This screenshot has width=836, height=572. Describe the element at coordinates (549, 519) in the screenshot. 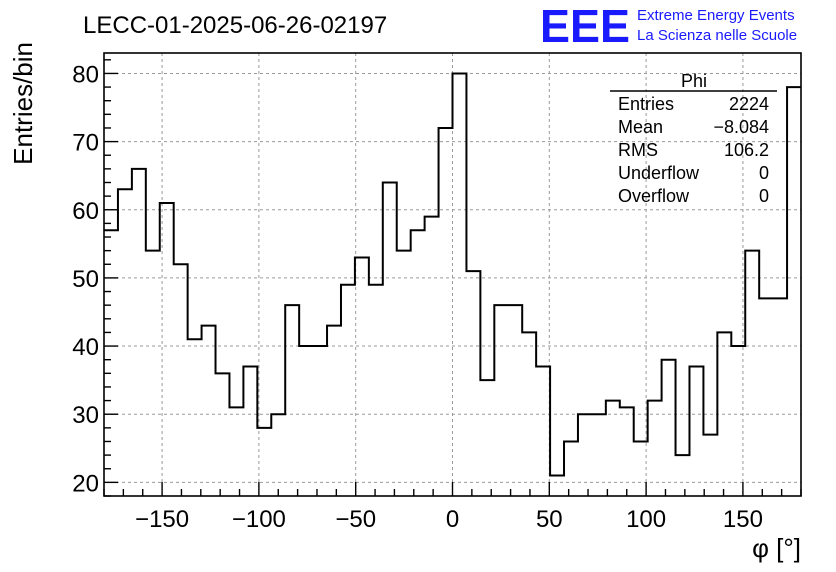

I see `x-tick-label: 50` at that location.